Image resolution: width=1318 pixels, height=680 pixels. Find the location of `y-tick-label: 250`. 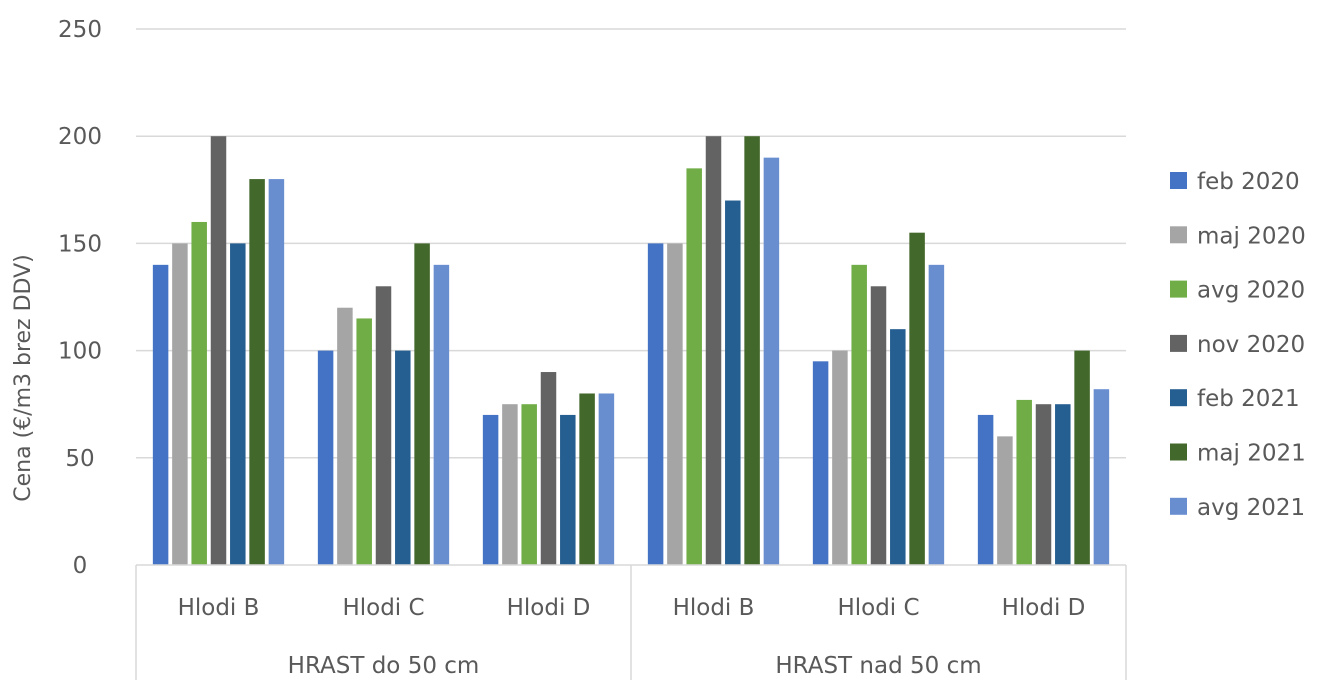

y-tick-label: 250 is located at coordinates (80, 30).